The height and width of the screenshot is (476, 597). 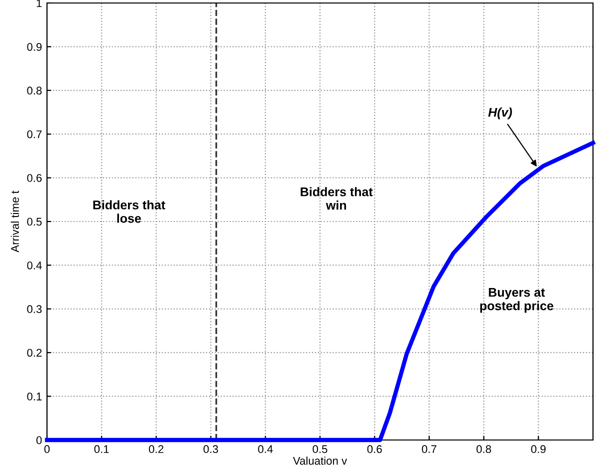 I want to click on y-tick-label: 0.5, so click(x=34, y=222).